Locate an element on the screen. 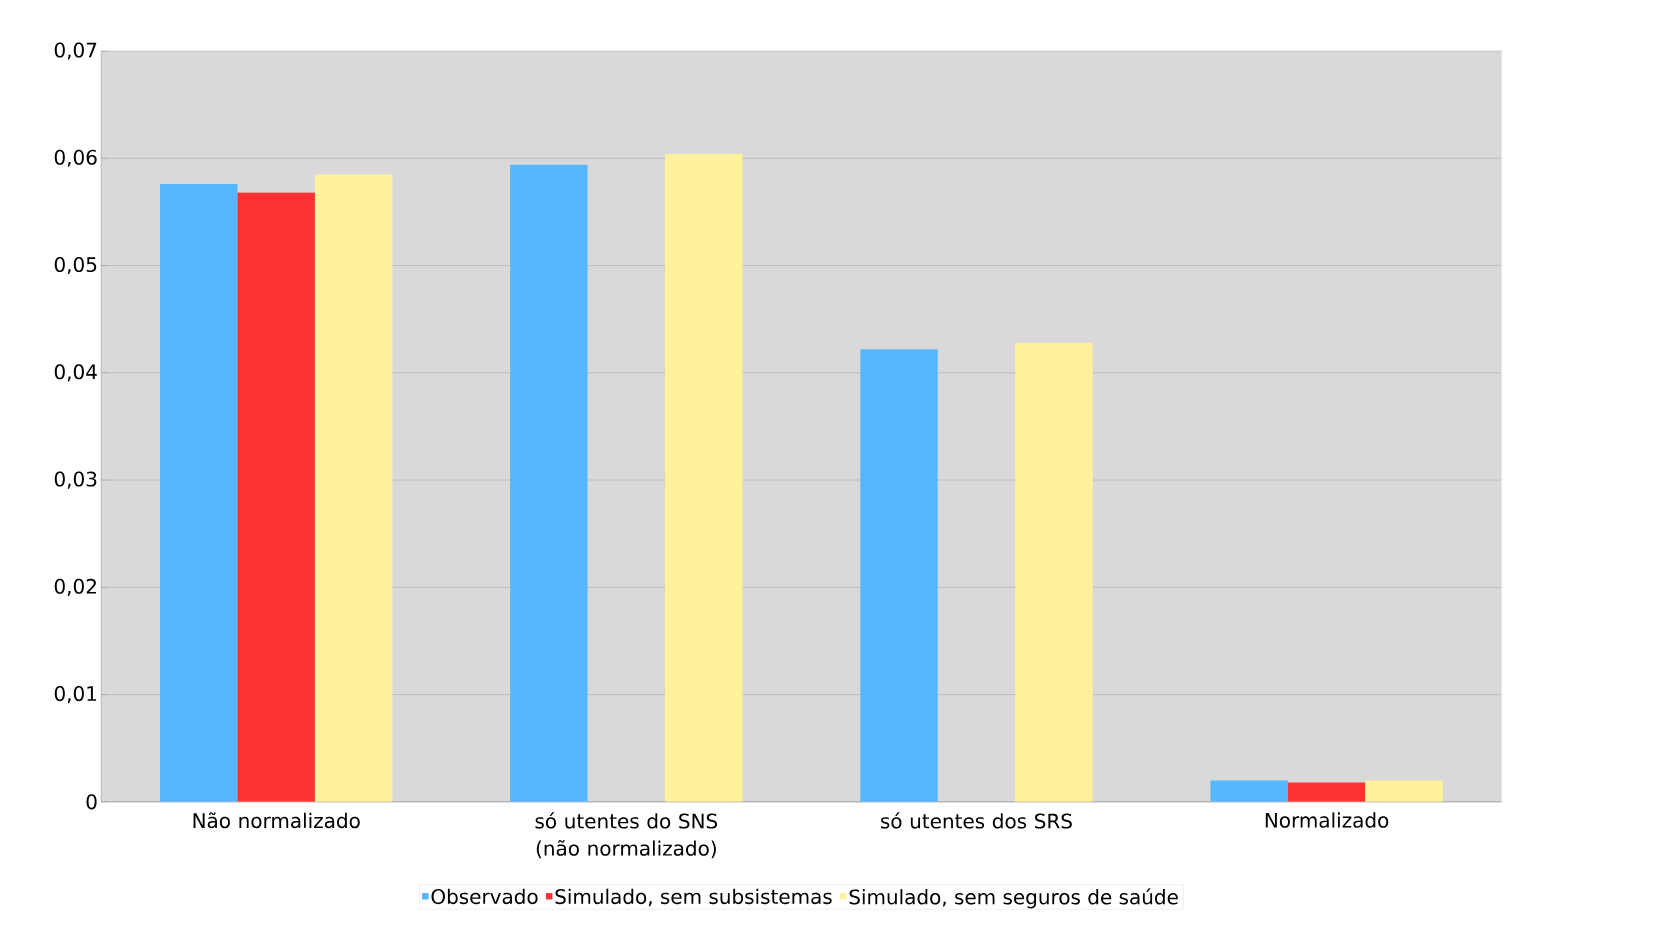 The width and height of the screenshot is (1655, 935). legend-label: Observado is located at coordinates (484, 896).